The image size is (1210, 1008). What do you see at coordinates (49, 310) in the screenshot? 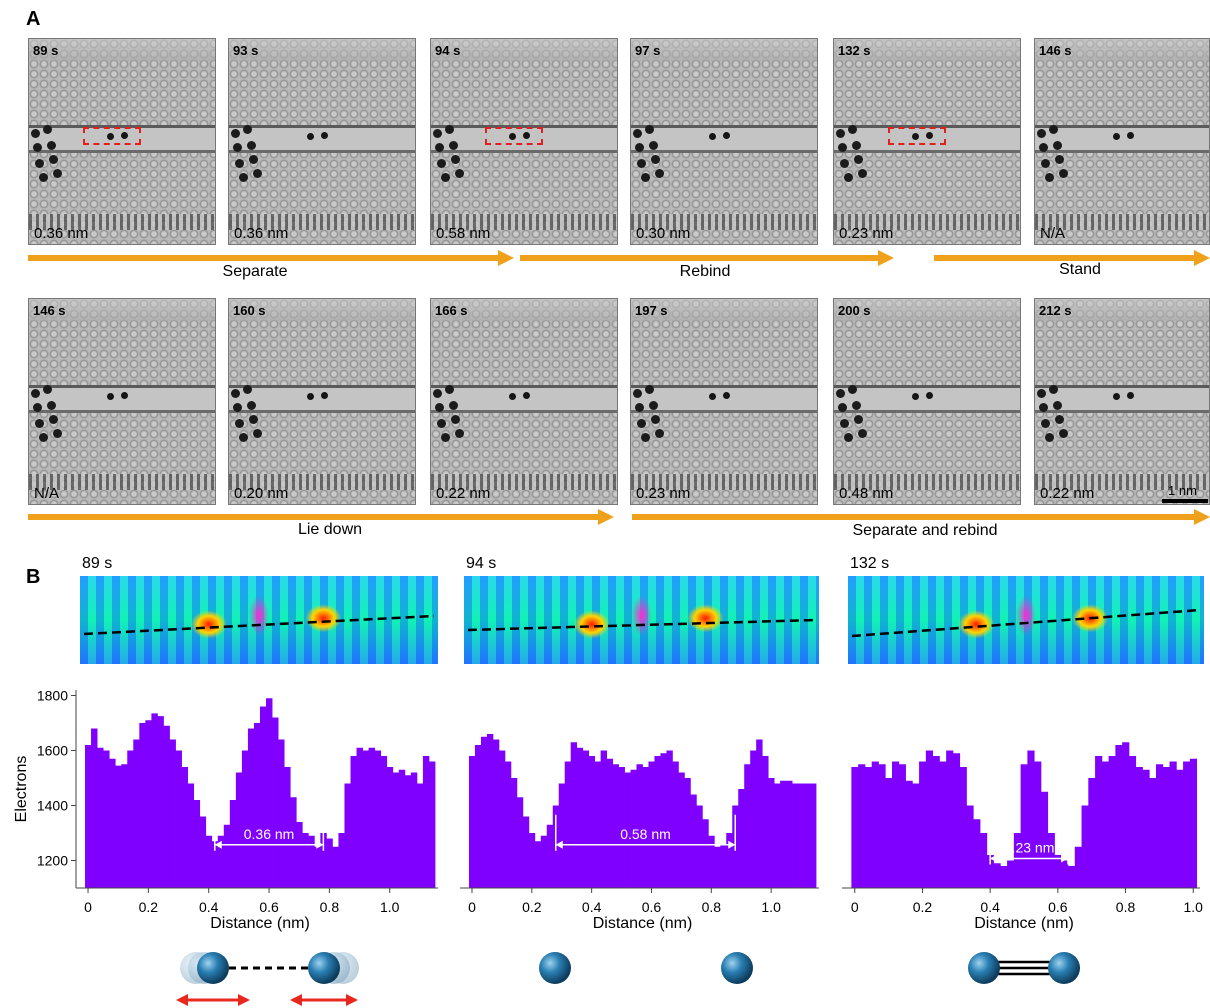
I see `frame-time: 146 s` at bounding box center [49, 310].